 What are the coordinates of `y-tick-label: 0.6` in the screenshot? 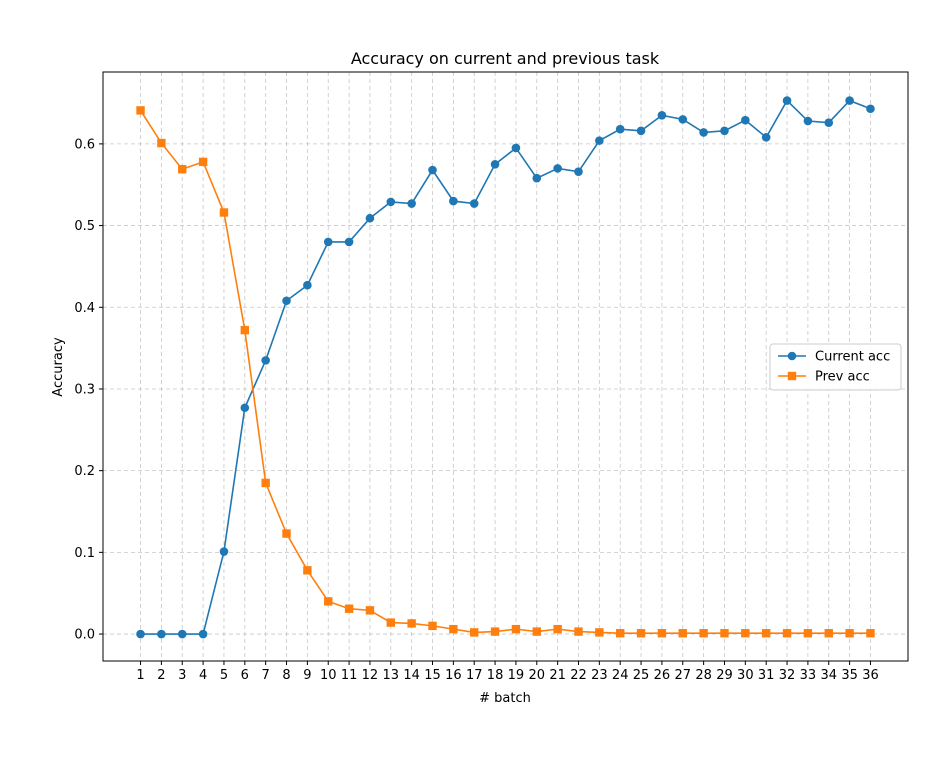 It's located at (84, 144).